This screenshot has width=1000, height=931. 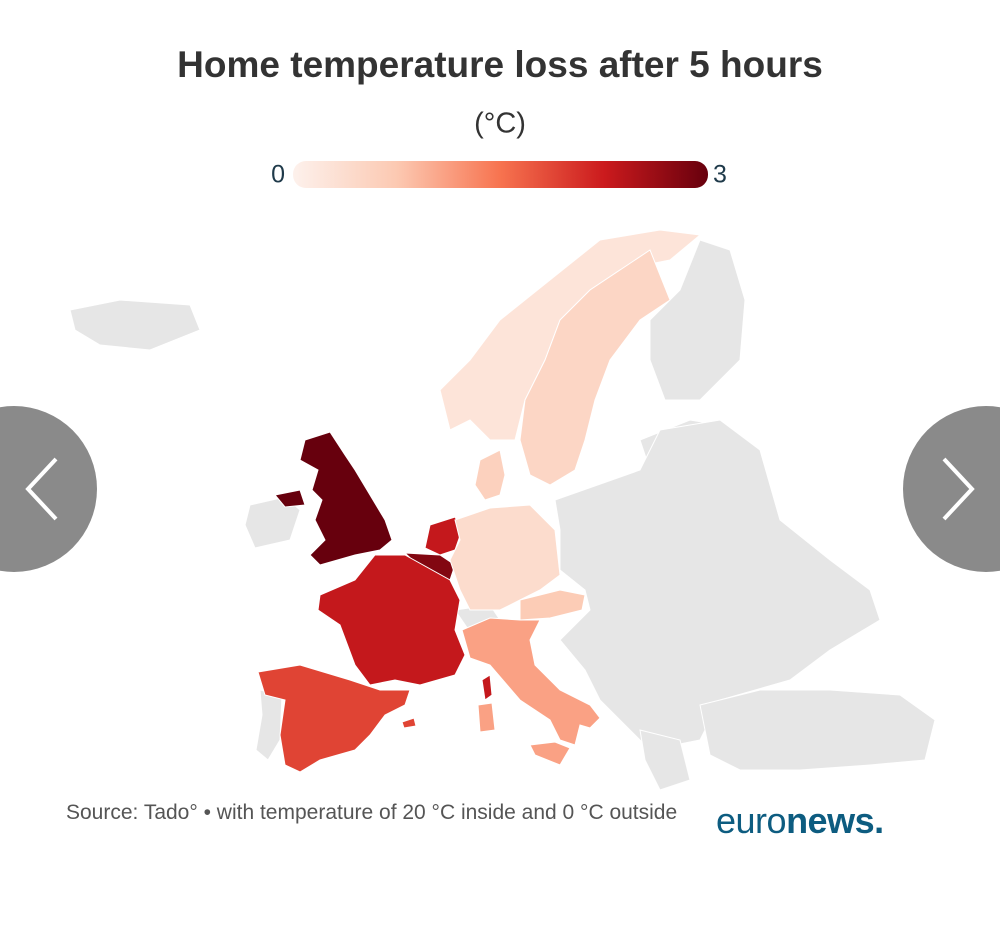 I want to click on chart-subtitle: (°C), so click(x=500, y=124).